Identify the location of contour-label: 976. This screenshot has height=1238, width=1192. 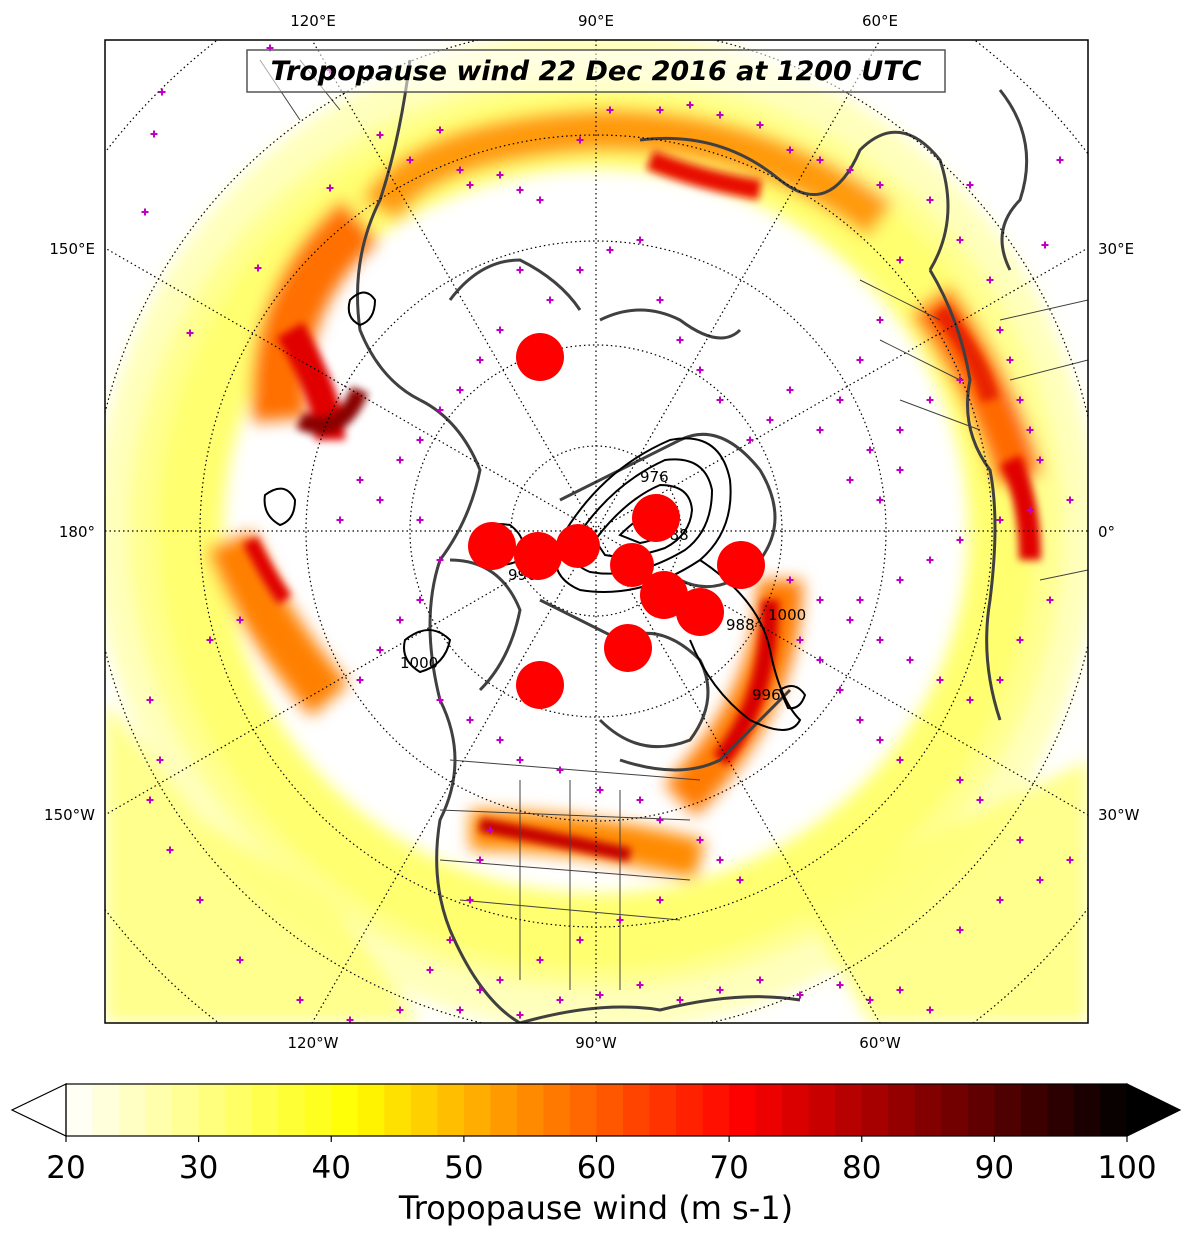
(654, 477).